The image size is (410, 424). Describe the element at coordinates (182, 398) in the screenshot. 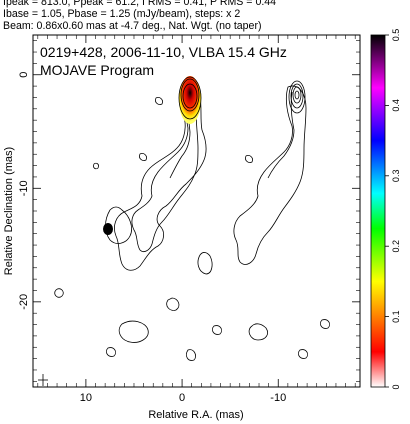

I see `x-tick-label: 0` at that location.